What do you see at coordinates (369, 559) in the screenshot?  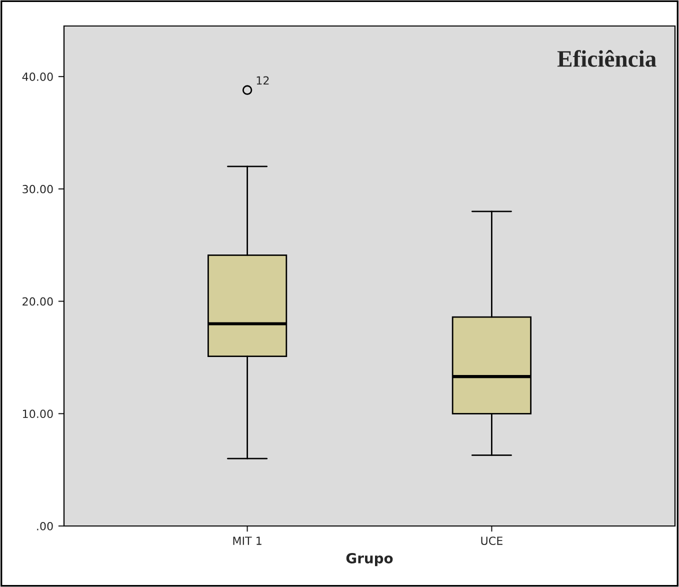 I see `x-axis-title: Grupo` at bounding box center [369, 559].